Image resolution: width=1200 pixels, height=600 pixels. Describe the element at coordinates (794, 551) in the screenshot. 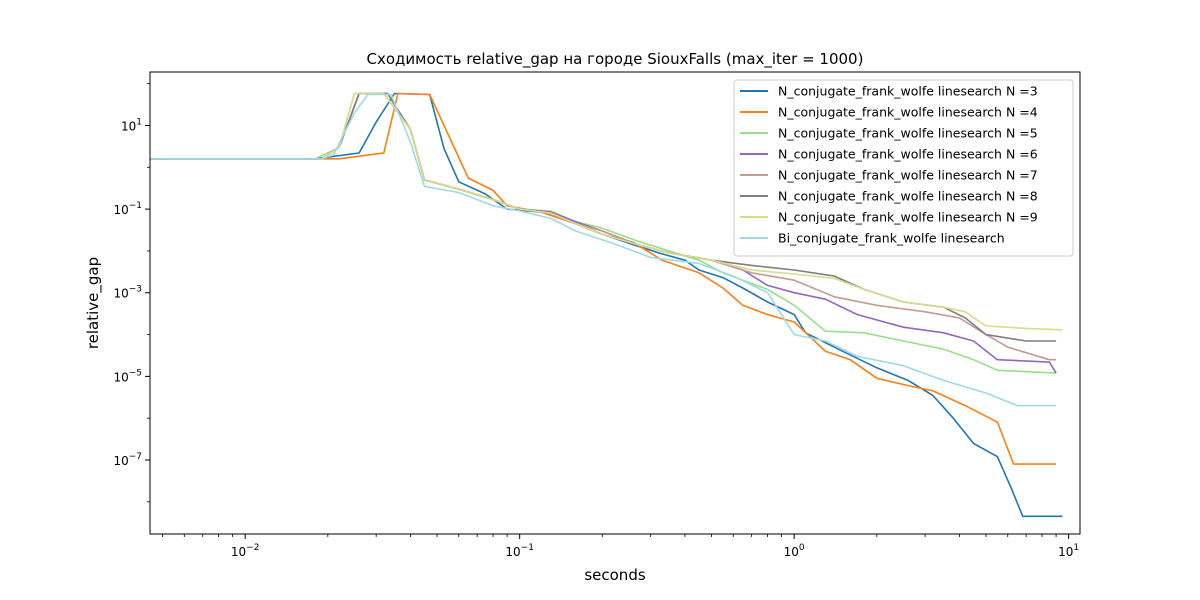

I see `x-tick-label: 10⁰` at that location.